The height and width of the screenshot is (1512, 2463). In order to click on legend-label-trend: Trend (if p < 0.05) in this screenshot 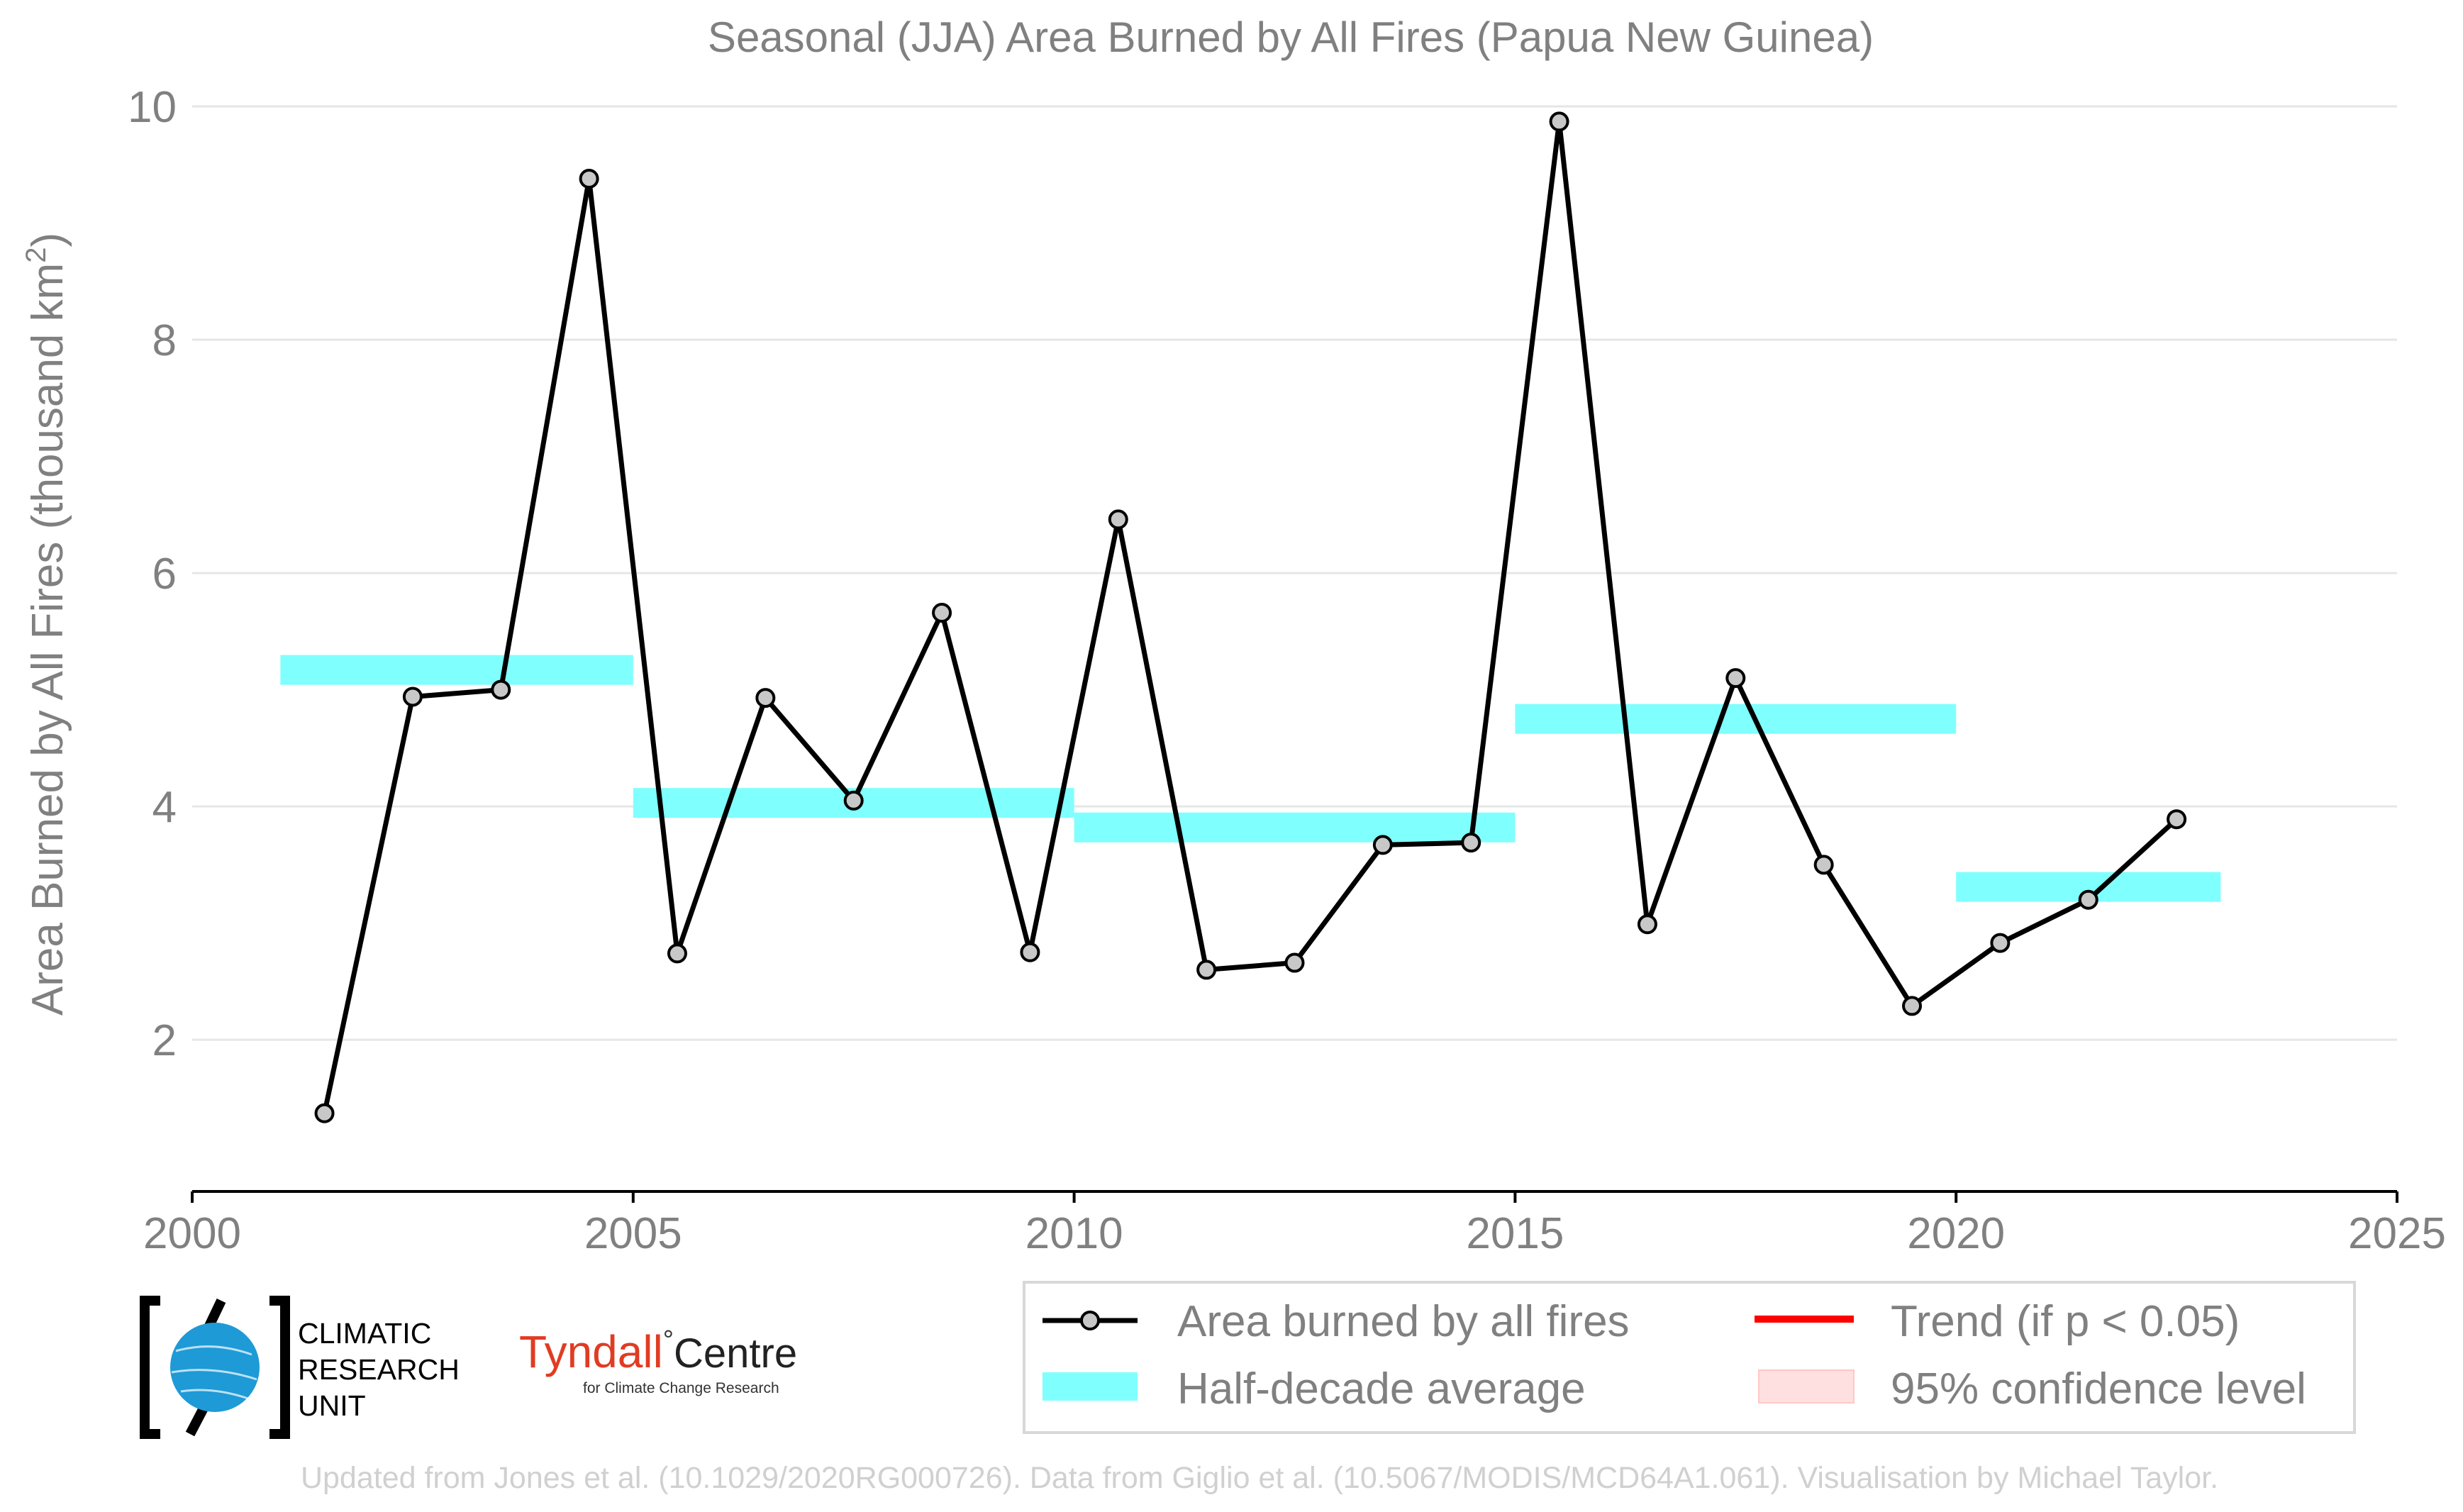, I will do `click(2065, 1321)`.